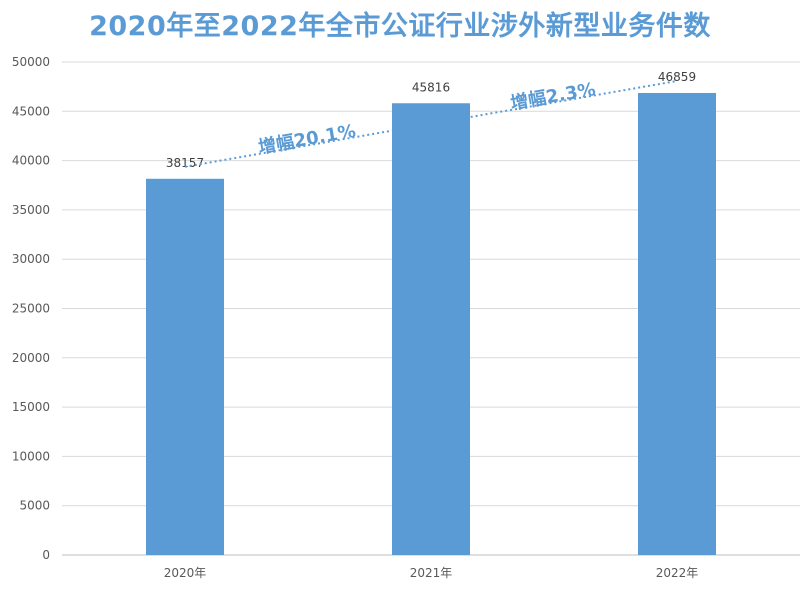  Describe the element at coordinates (34, 506) in the screenshot. I see `y-tick-label: 5000` at that location.